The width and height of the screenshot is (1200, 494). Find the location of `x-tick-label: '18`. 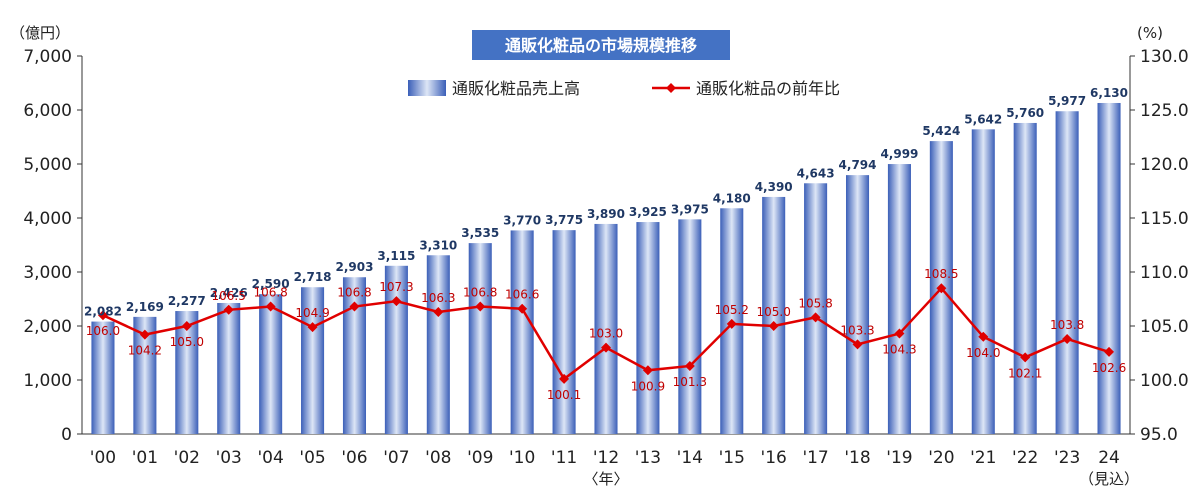

x-tick-label: '18 is located at coordinates (857, 458).